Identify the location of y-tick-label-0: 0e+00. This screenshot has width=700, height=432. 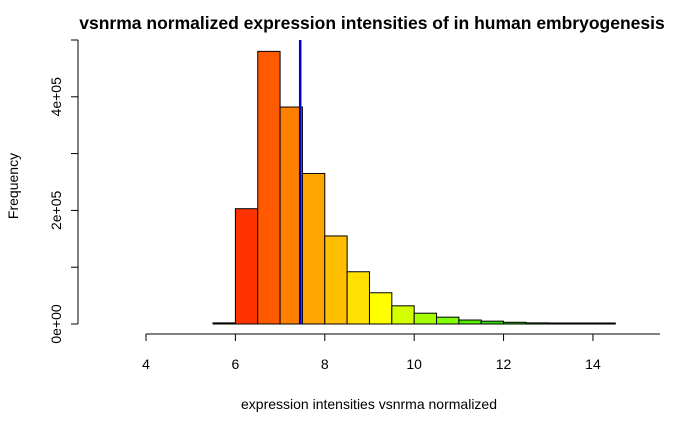
(56, 324).